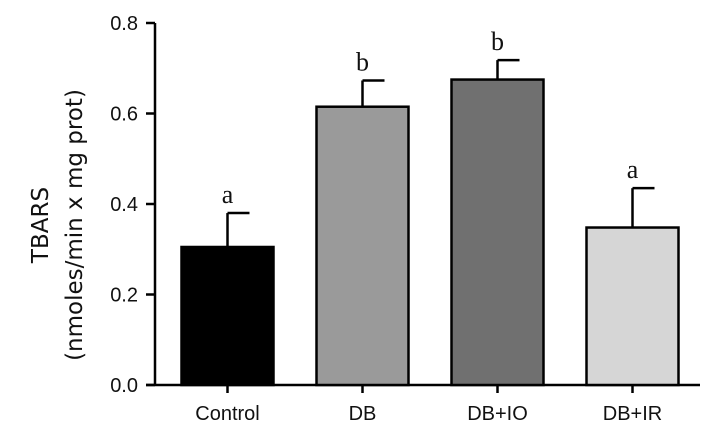  I want to click on x-category-label: DB, so click(363, 414).